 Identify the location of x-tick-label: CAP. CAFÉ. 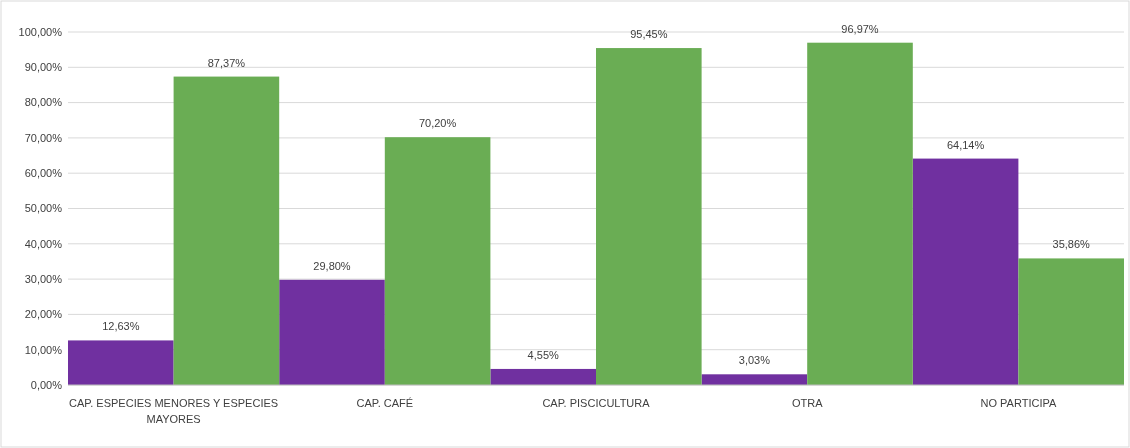
(385, 403).